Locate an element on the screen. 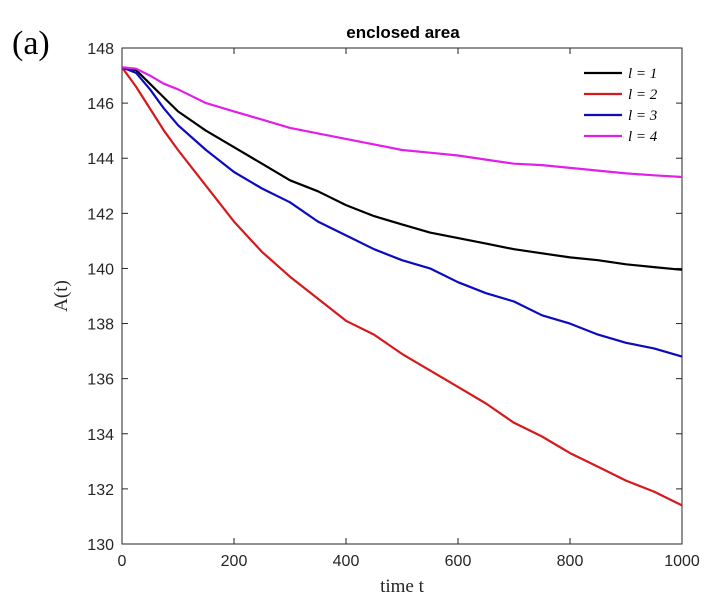 This screenshot has height=605, width=723. y-tick-label: 148 is located at coordinates (100, 49).